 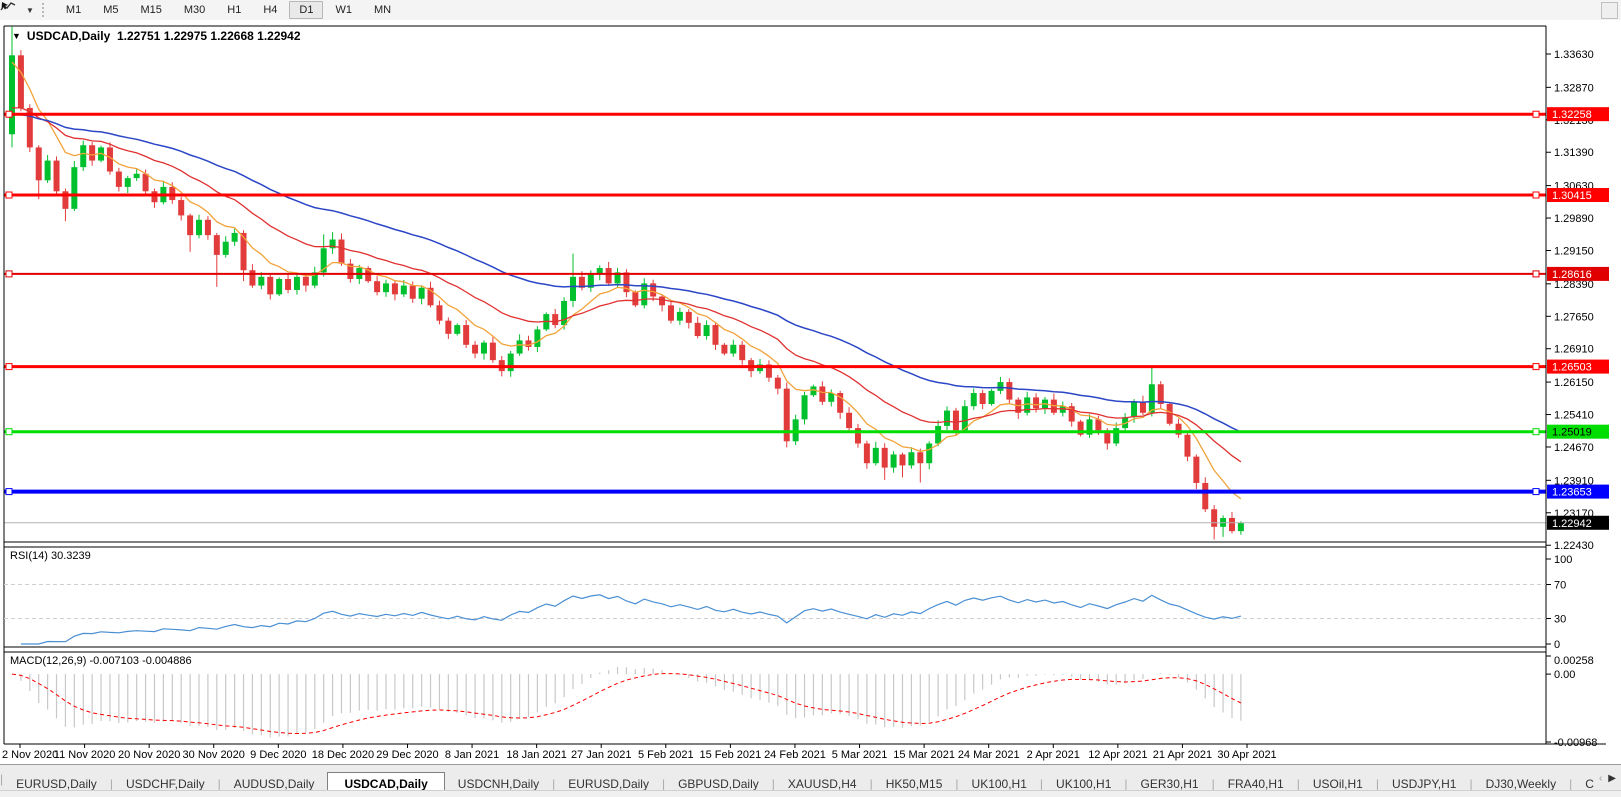 What do you see at coordinates (1609, 10) in the screenshot?
I see `toolbar-overflow-button` at bounding box center [1609, 10].